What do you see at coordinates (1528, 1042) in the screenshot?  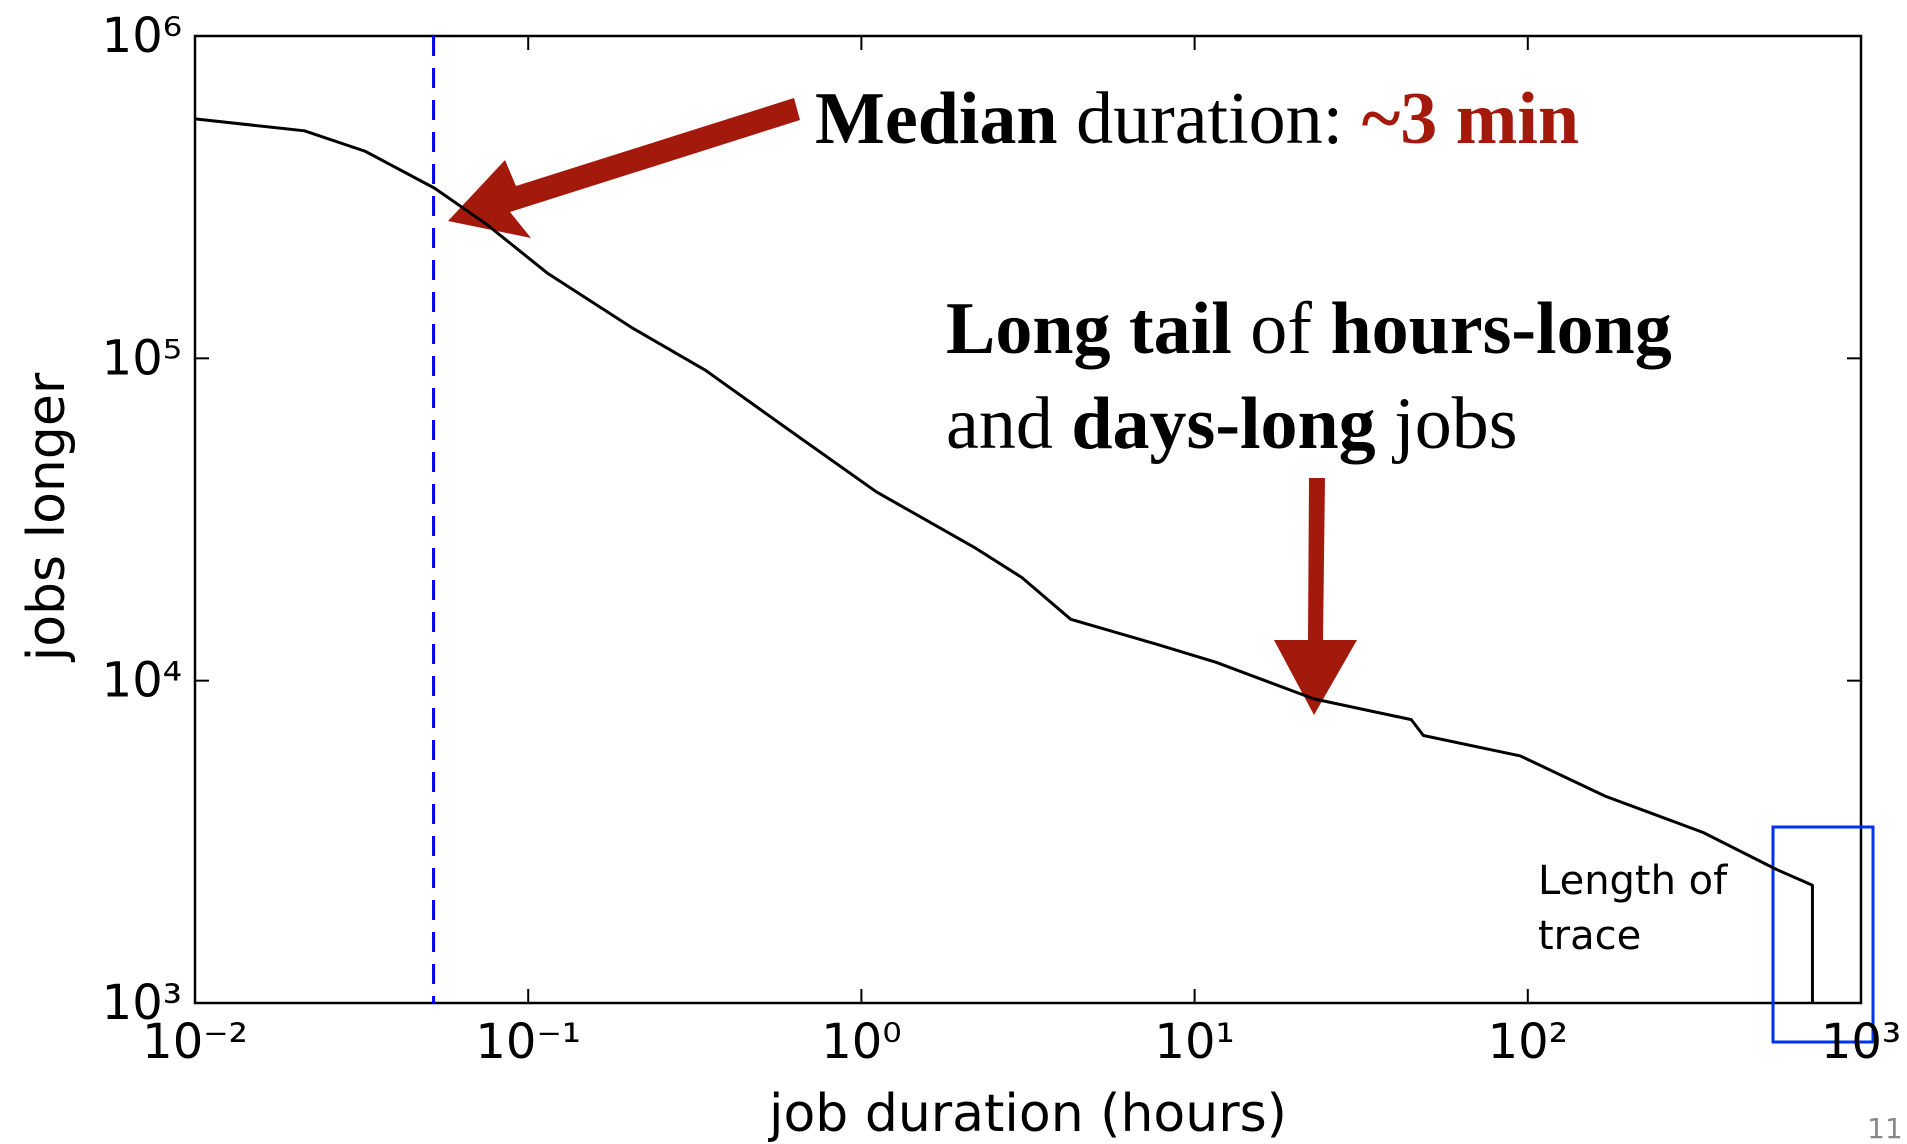 I see `x-tick-label: 10²` at bounding box center [1528, 1042].